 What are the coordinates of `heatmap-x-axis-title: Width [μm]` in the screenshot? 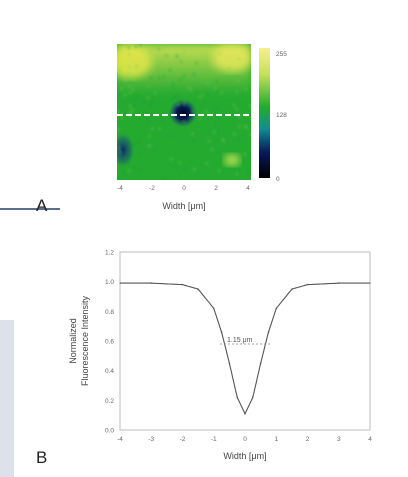 It's located at (183, 206).